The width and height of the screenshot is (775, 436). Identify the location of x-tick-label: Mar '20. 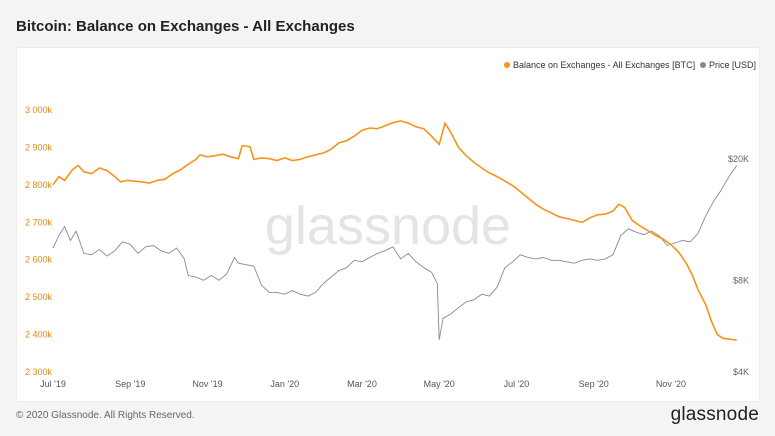
(362, 384).